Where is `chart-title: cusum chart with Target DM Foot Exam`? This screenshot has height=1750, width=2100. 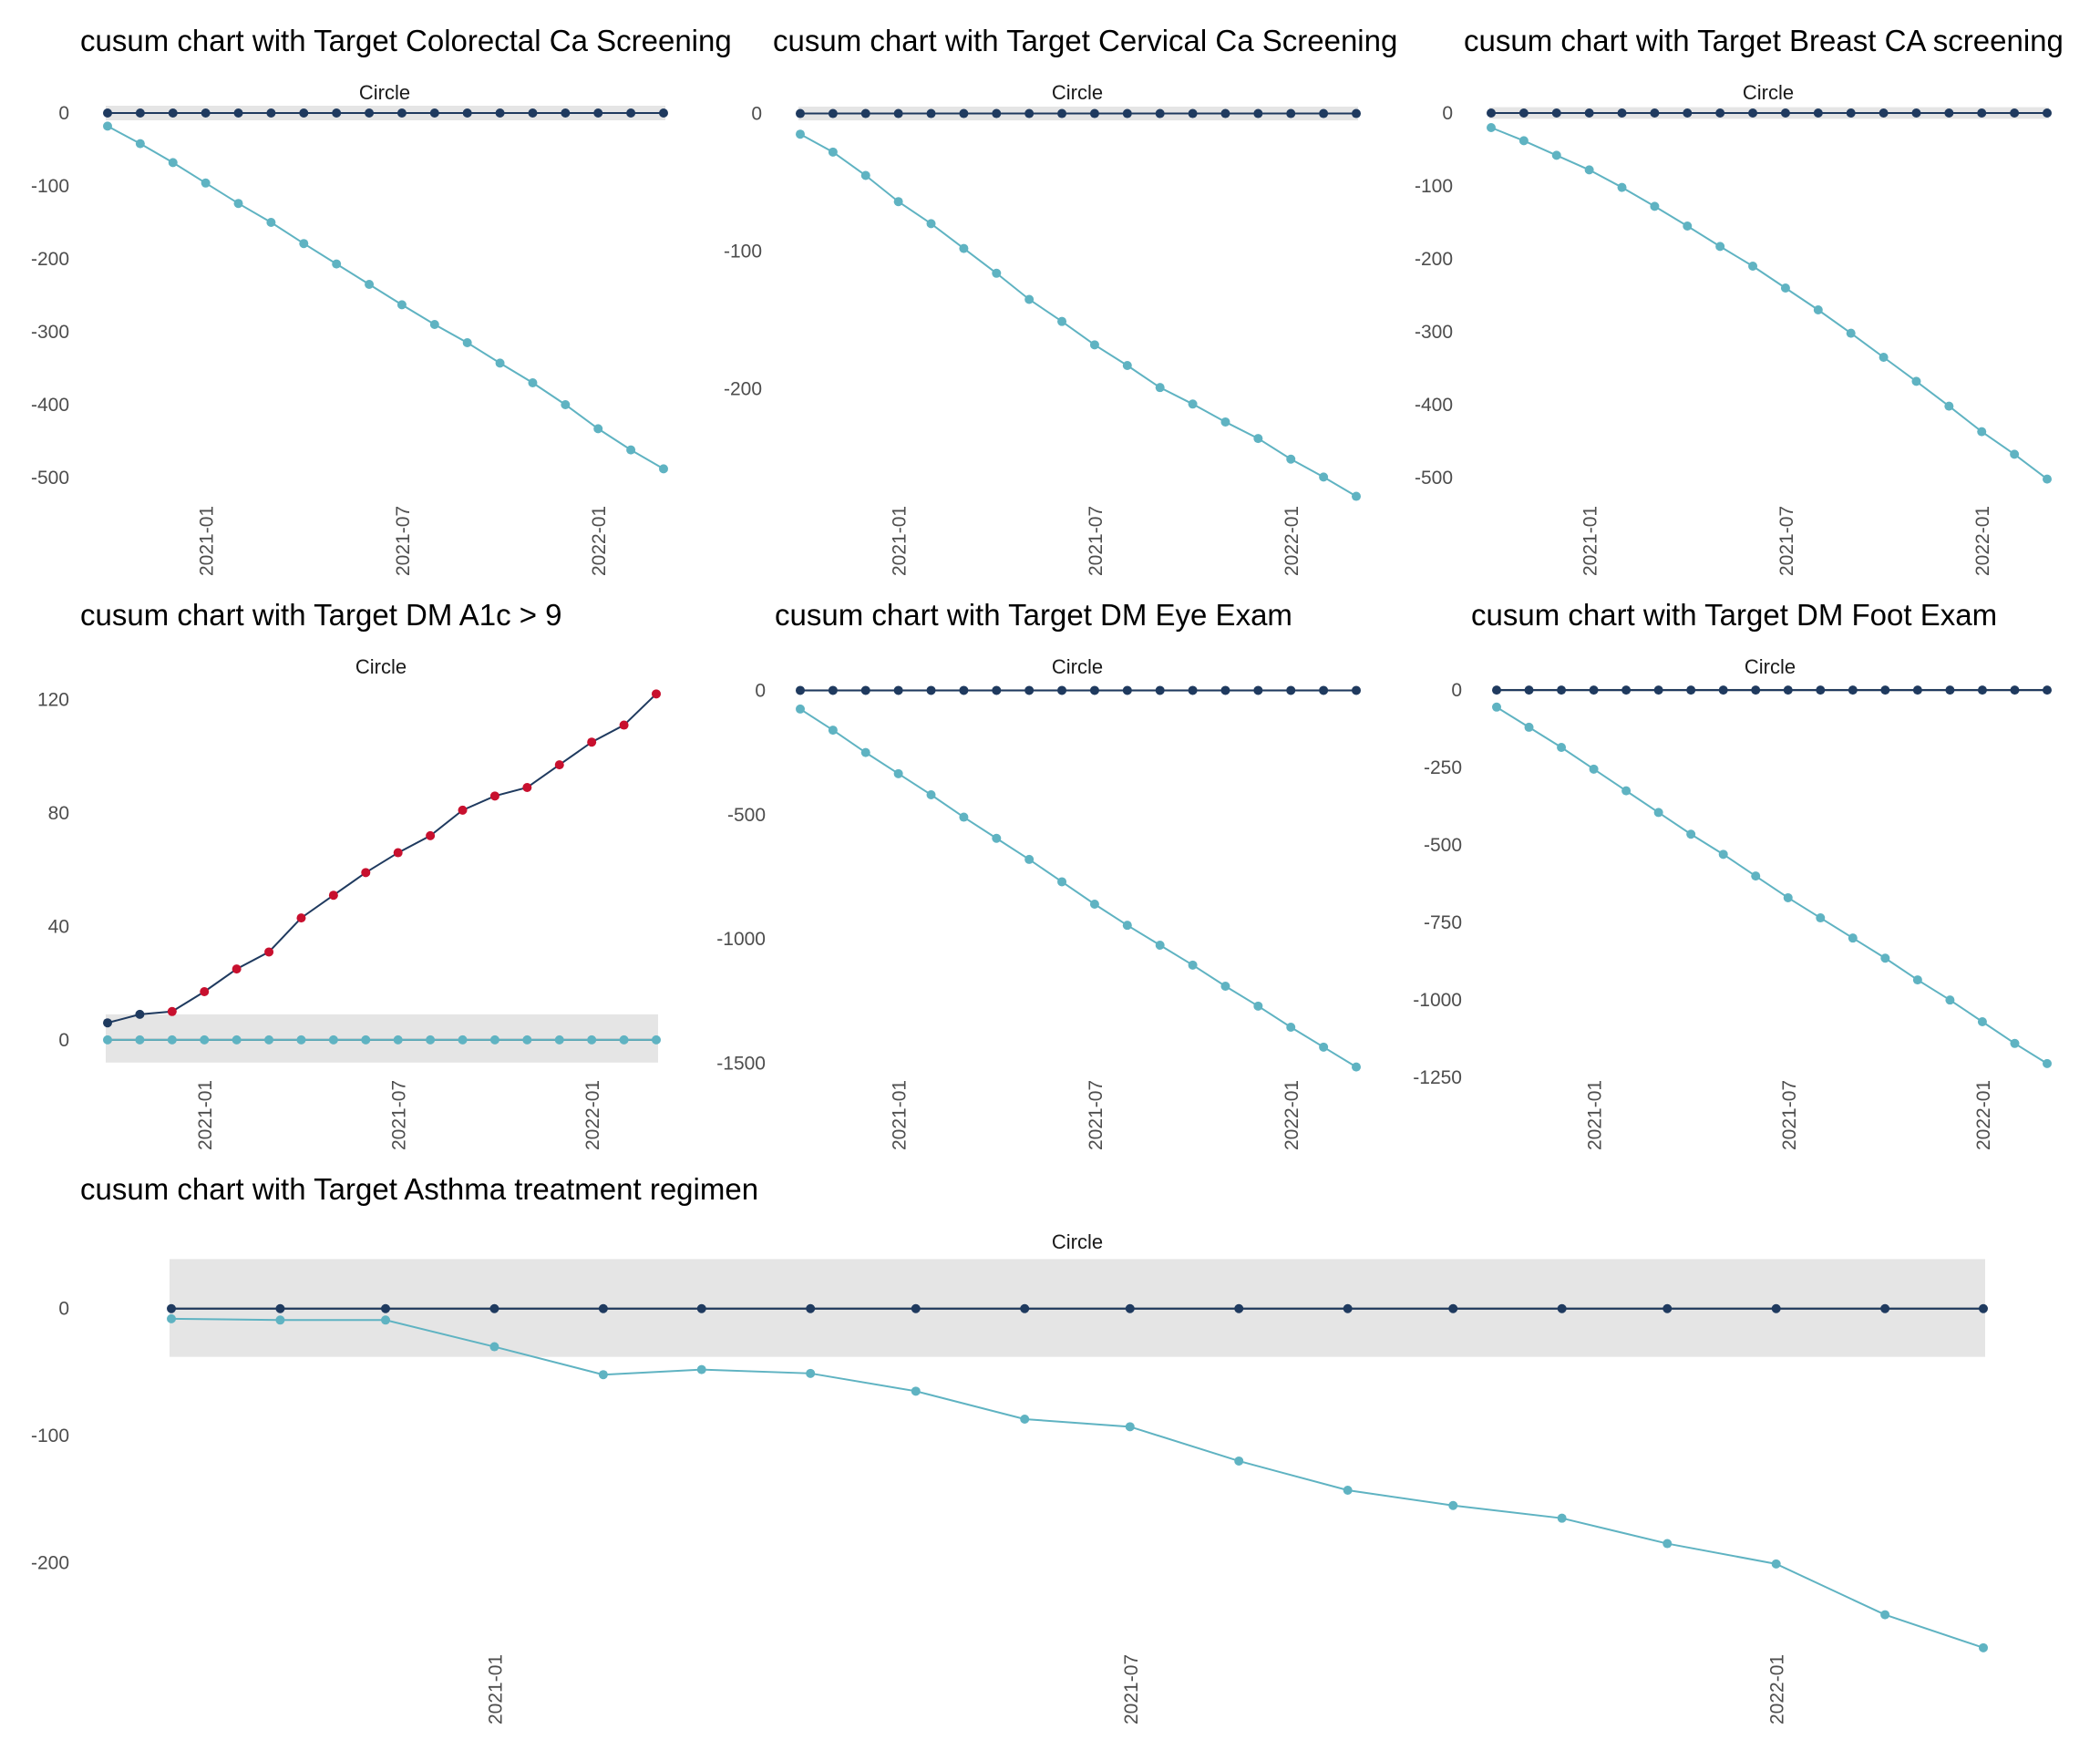
chart-title: cusum chart with Target DM Foot Exam is located at coordinates (1734, 615).